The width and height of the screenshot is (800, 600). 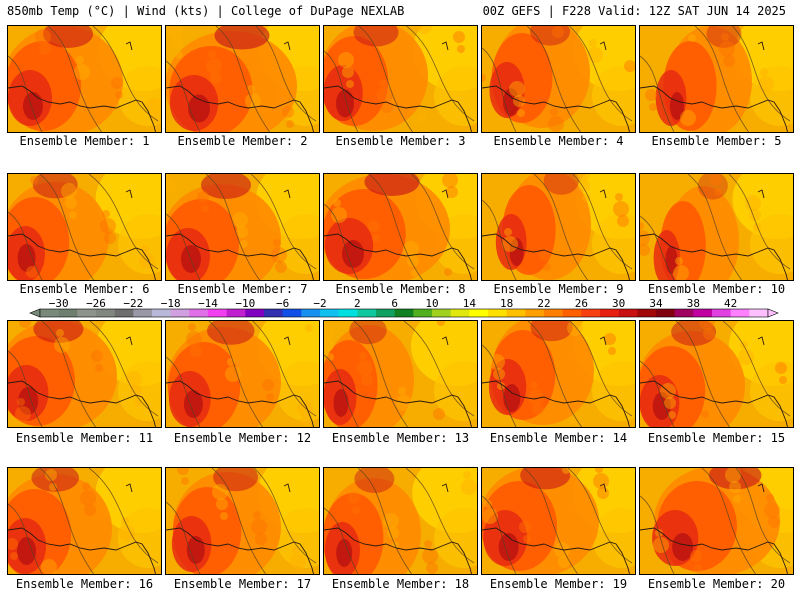 What do you see at coordinates (656, 303) in the screenshot?
I see `colorbar-tick-label: 34` at bounding box center [656, 303].